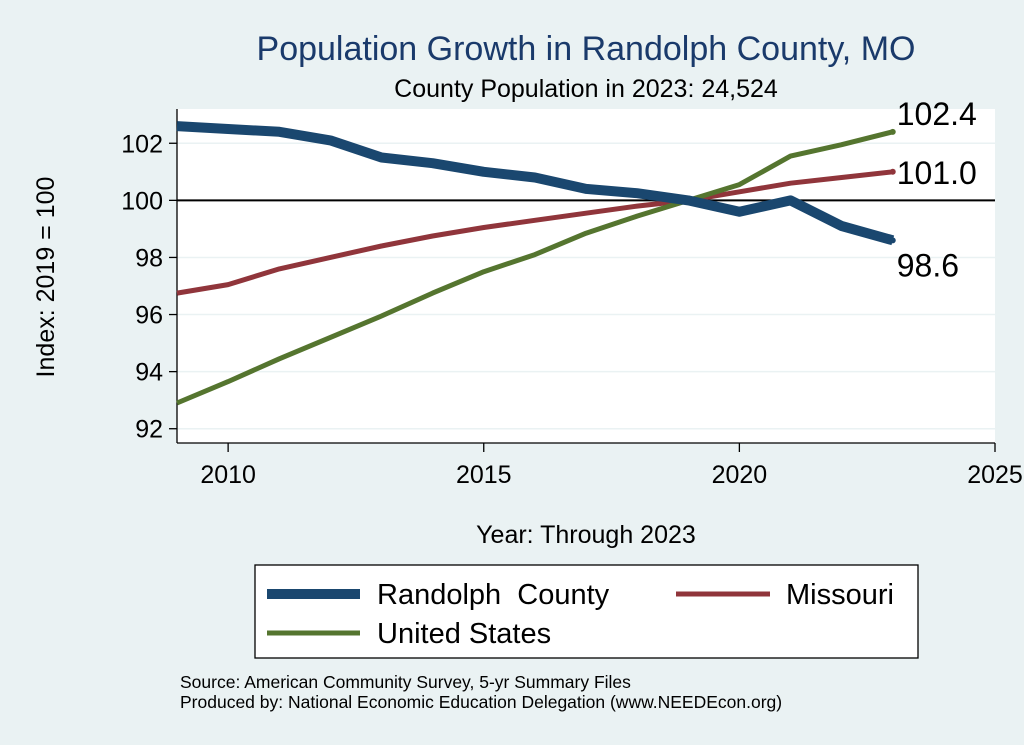 This screenshot has height=745, width=1024. Describe the element at coordinates (142, 201) in the screenshot. I see `y-tick-label-100: 100` at that location.